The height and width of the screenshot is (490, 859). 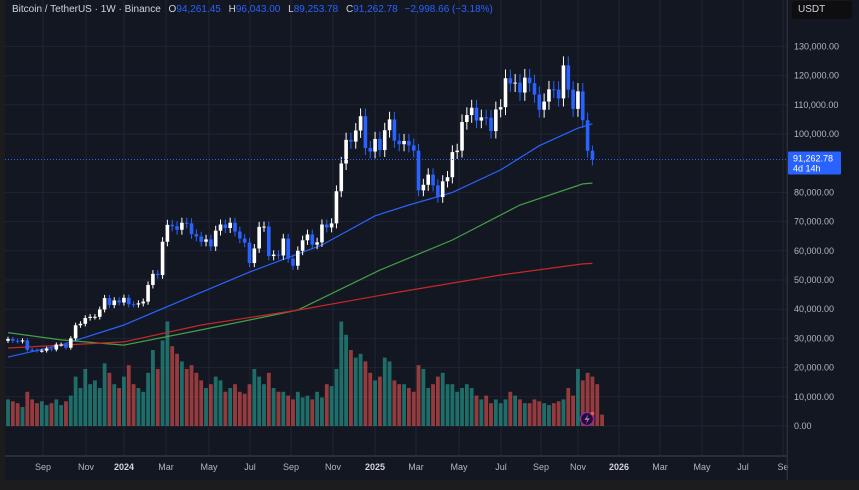 I want to click on price-tick-label: 40,000.00, so click(x=814, y=309).